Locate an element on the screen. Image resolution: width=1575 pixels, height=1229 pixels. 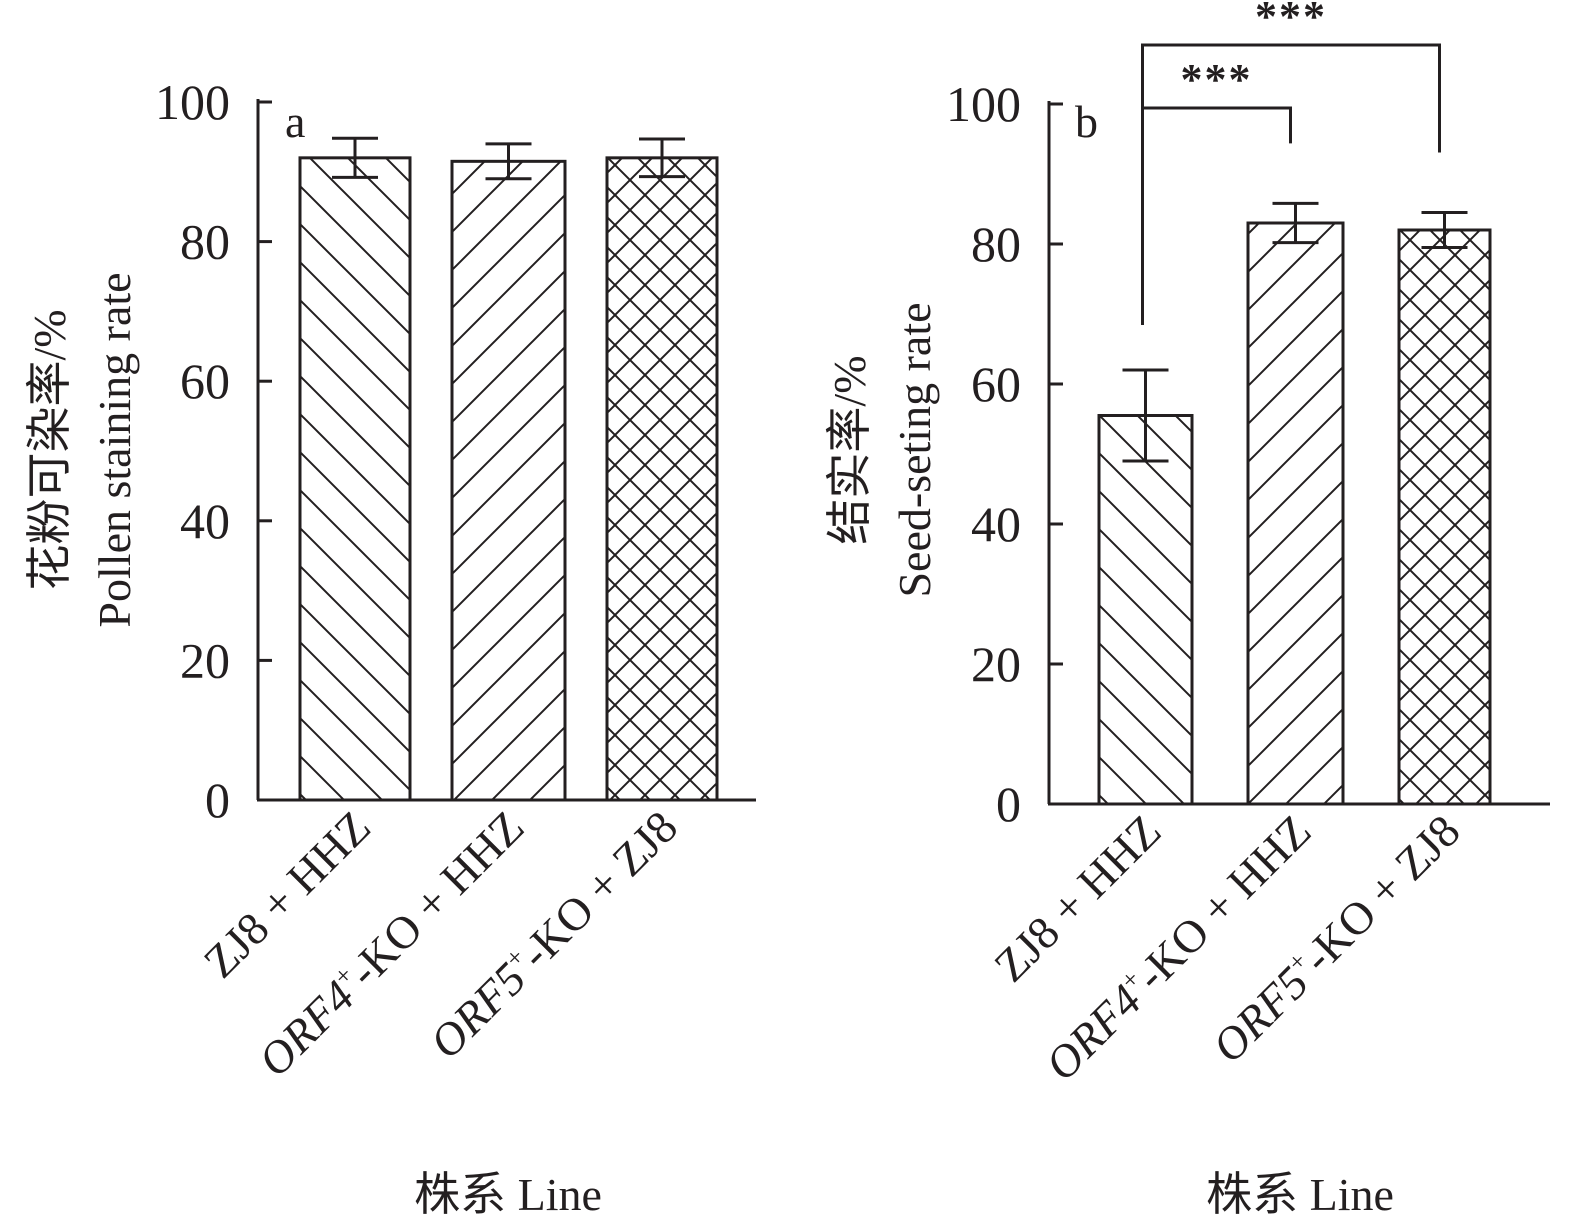
panel-label: a is located at coordinates (295, 121).